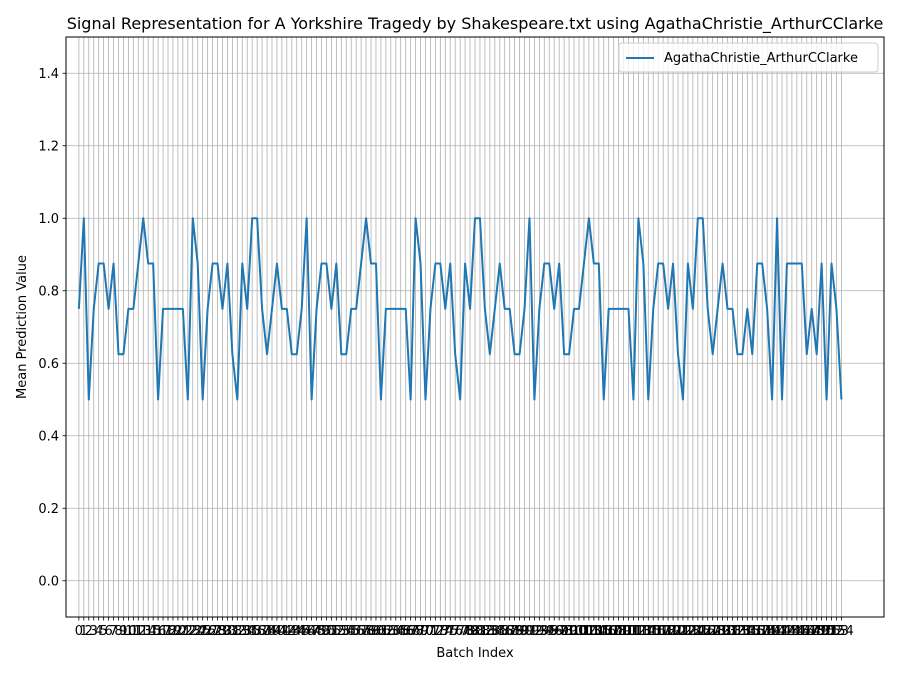 The height and width of the screenshot is (675, 900). I want to click on x-tick-label: 36, so click(257, 631).